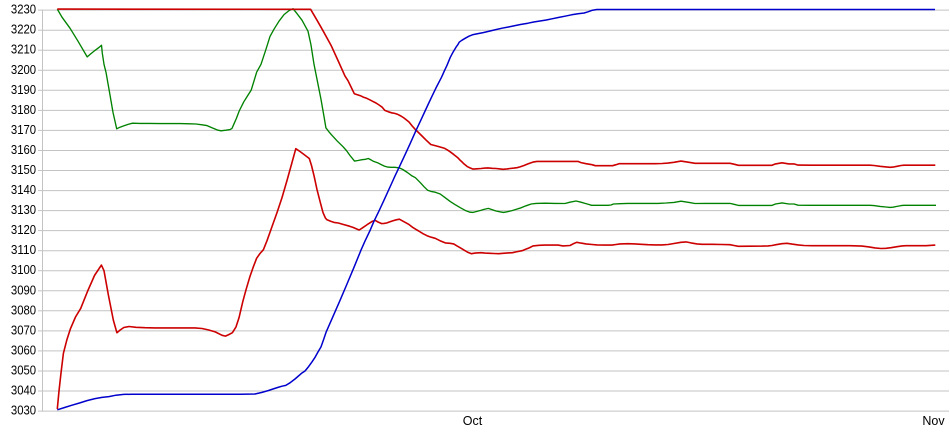 This screenshot has width=950, height=435. Describe the element at coordinates (23, 30) in the screenshot. I see `svg-text: 3220` at that location.